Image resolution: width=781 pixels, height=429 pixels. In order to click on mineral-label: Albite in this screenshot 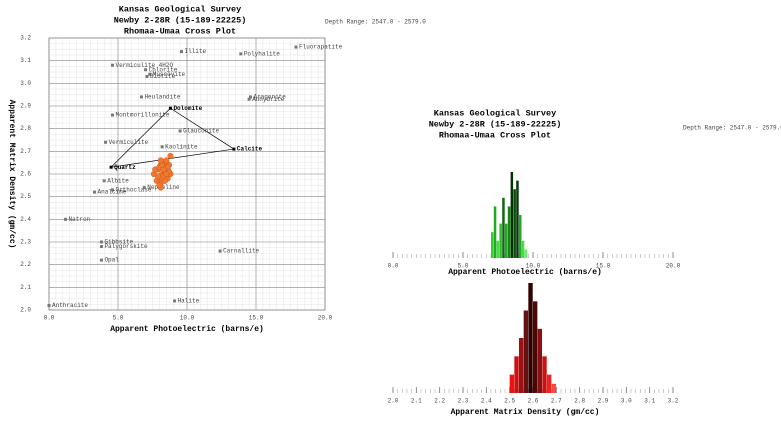, I will do `click(118, 180)`.